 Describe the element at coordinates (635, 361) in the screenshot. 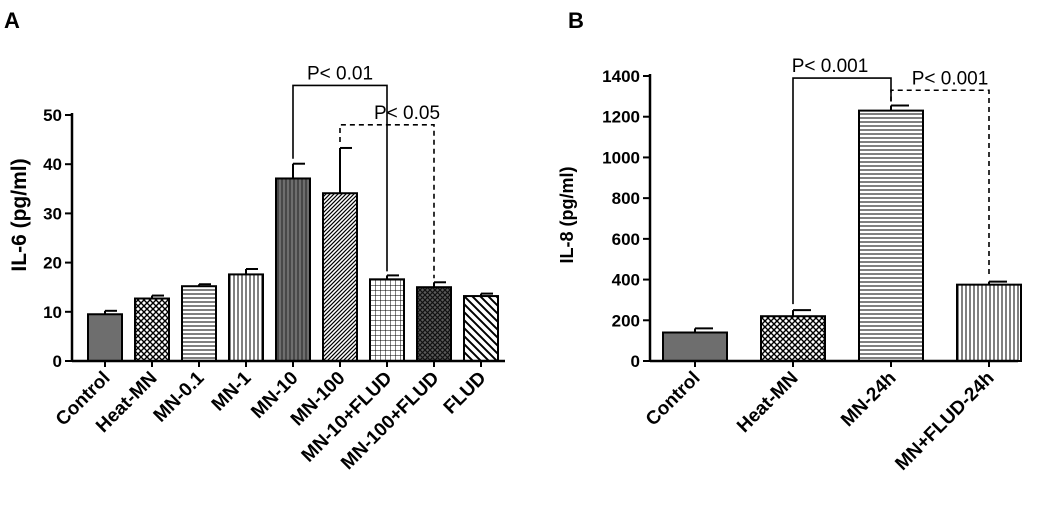

I see `panelB-y-tick-label: 0` at that location.